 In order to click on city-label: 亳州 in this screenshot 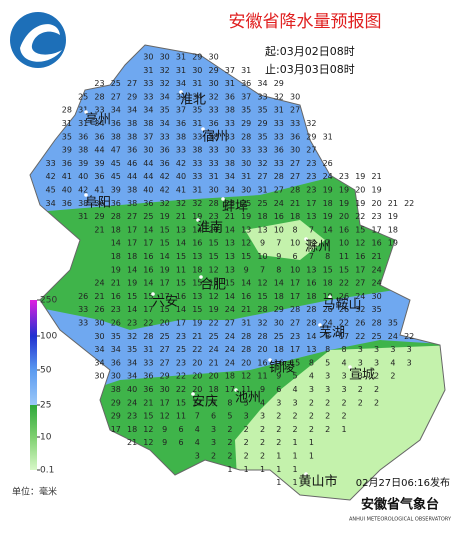, I will do `click(98, 120)`.